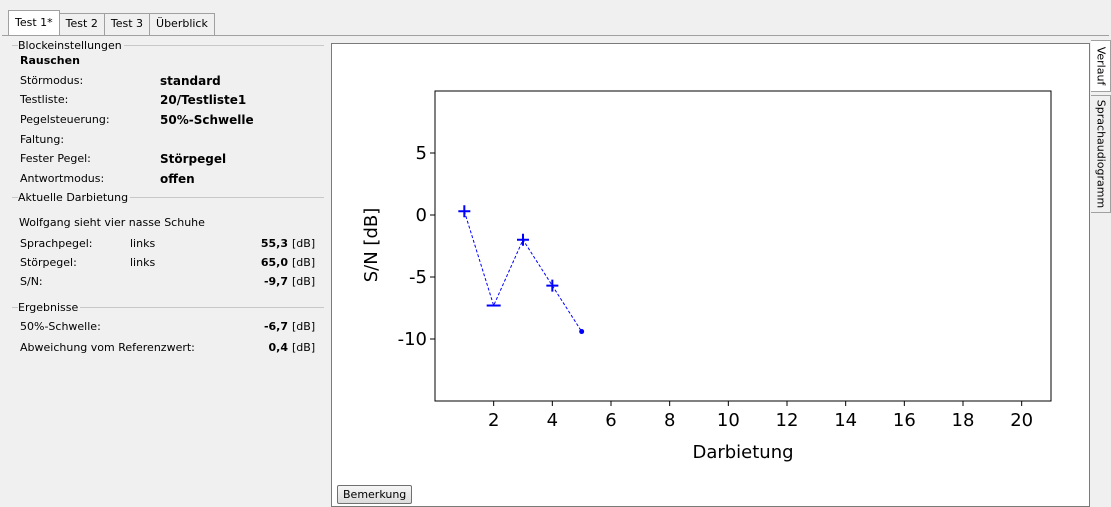  Describe the element at coordinates (418, 277) in the screenshot. I see `y-tick-label: -5` at that location.